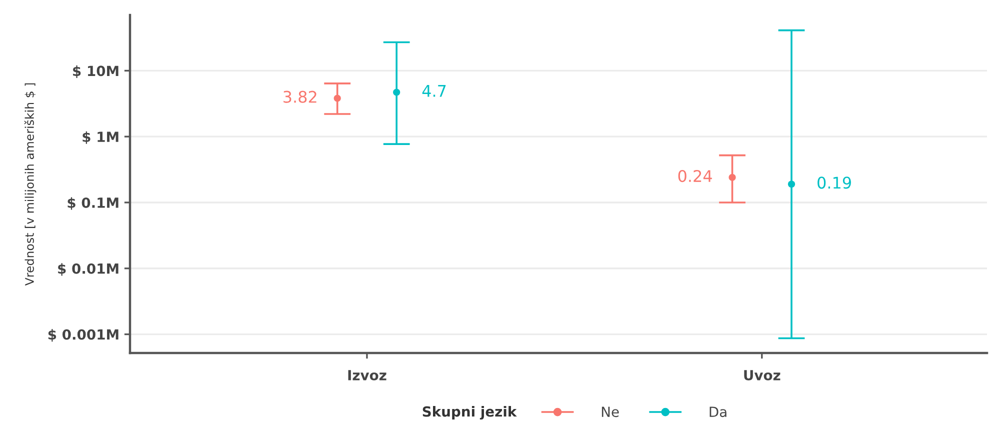 Image resolution: width=989 pixels, height=428 pixels. Describe the element at coordinates (100, 137) in the screenshot. I see `y-tick-label: $ 1M` at that location.